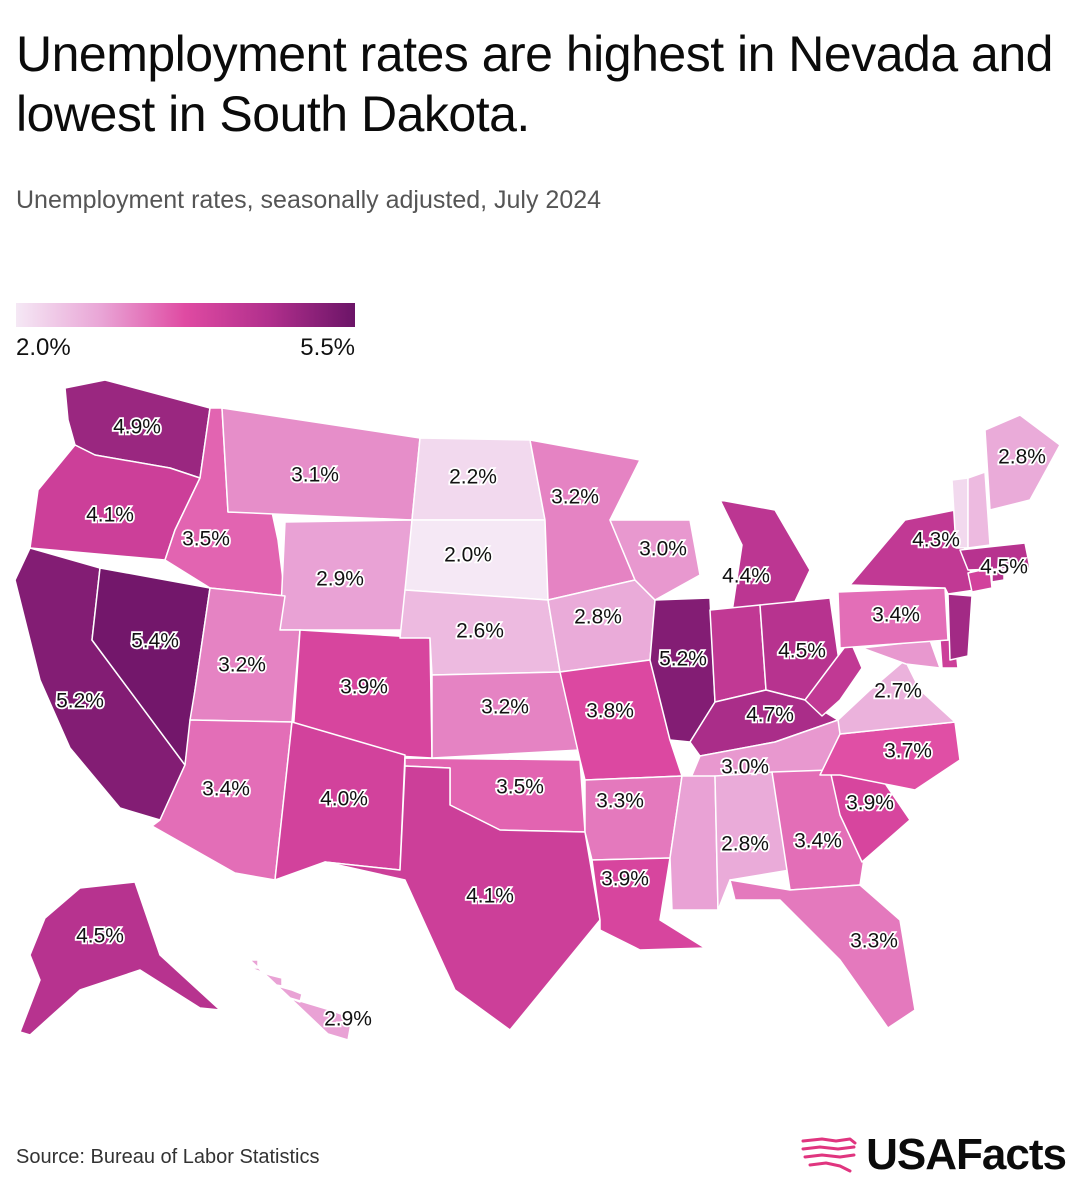 The image size is (1080, 1194). What do you see at coordinates (1022, 457) in the screenshot?
I see `value-label-me: 2.8%` at bounding box center [1022, 457].